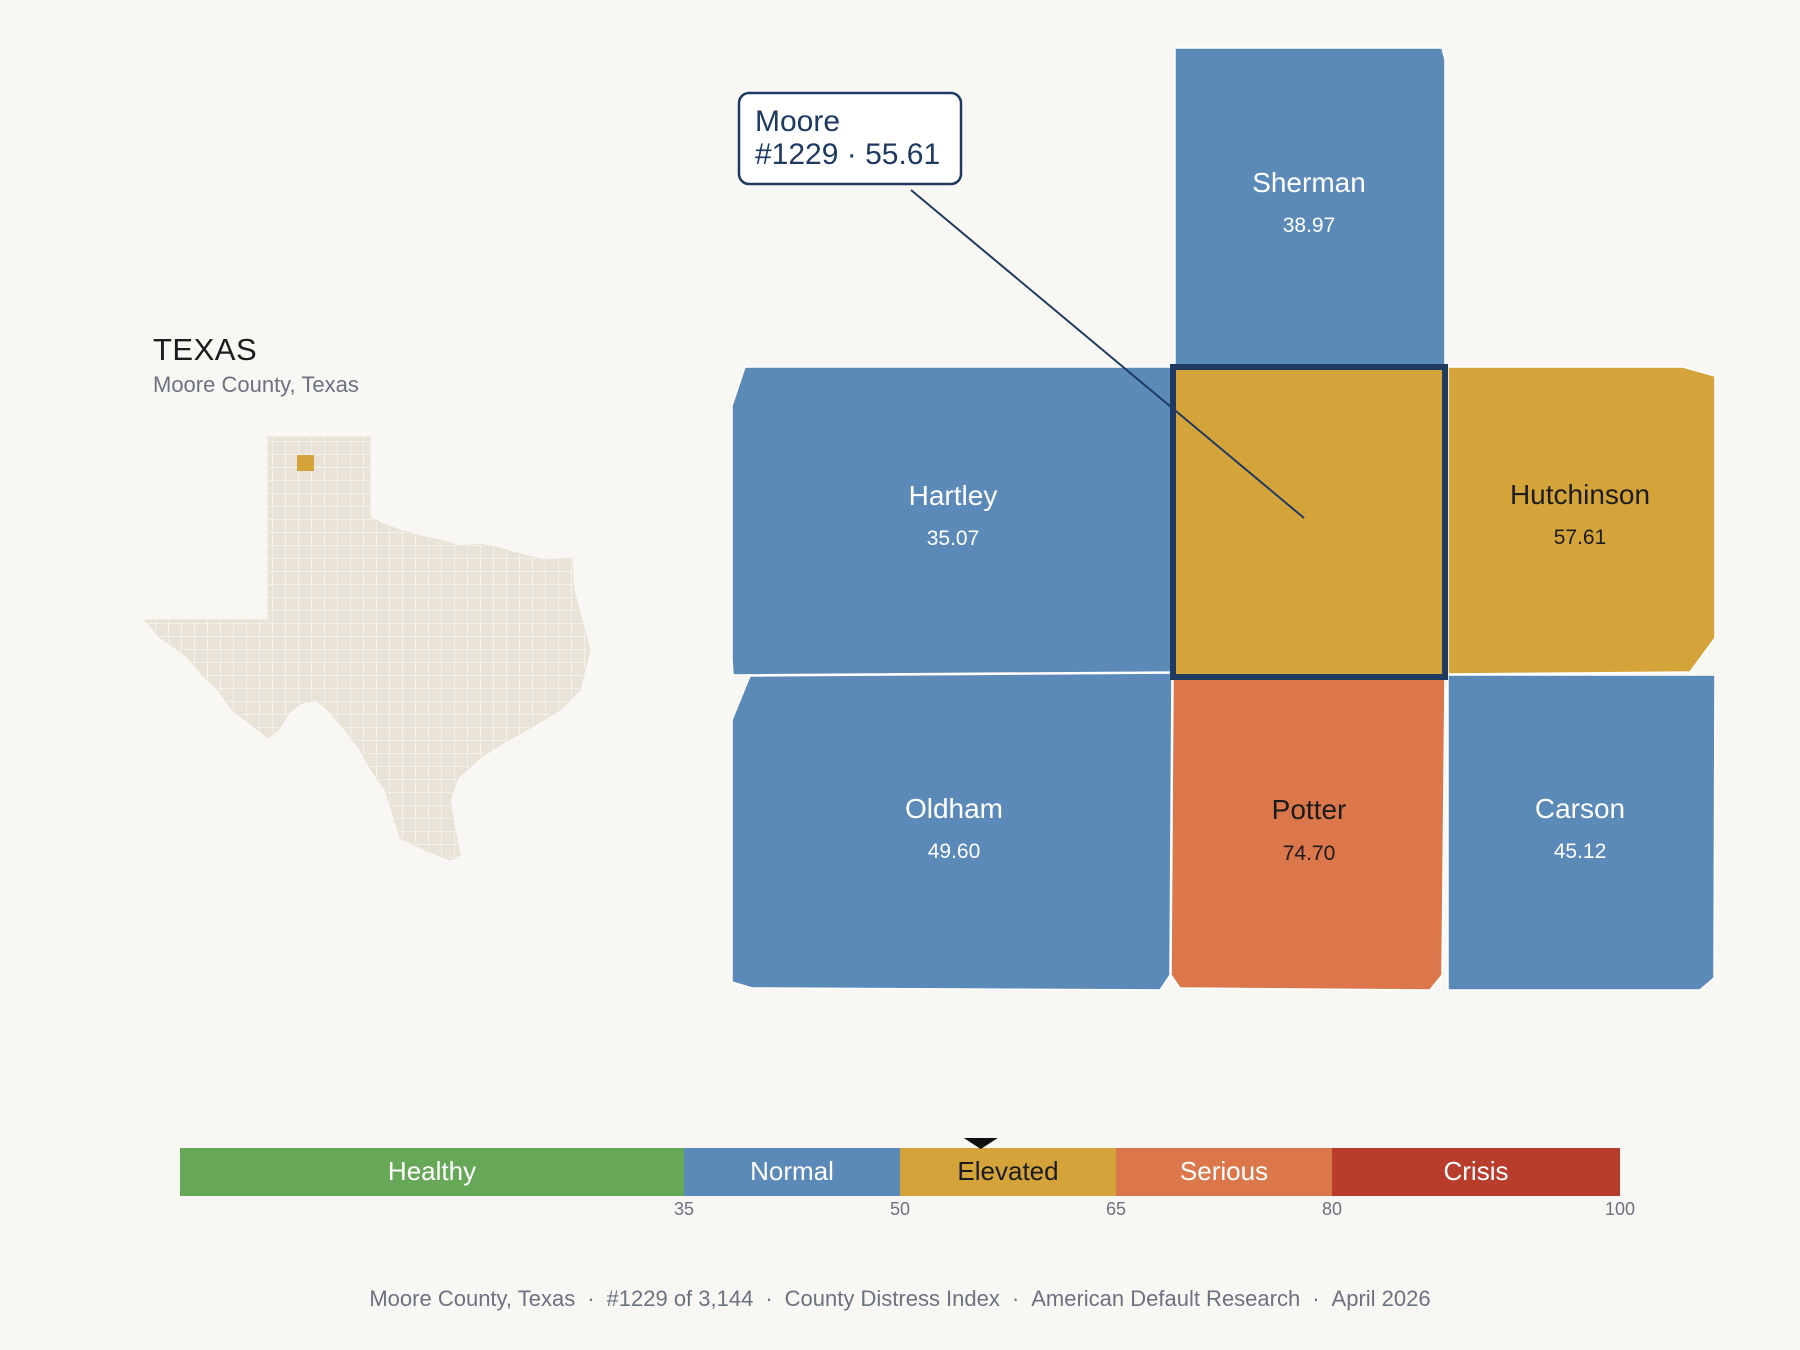 Image resolution: width=1800 pixels, height=1350 pixels. I want to click on scale-tick-label: 80, so click(1332, 1209).